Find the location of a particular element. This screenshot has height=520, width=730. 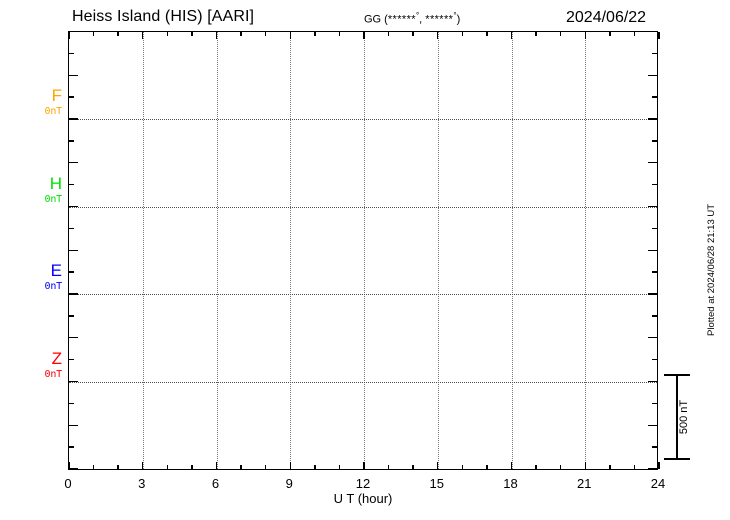

baseline-gridline-z is located at coordinates (363, 382).